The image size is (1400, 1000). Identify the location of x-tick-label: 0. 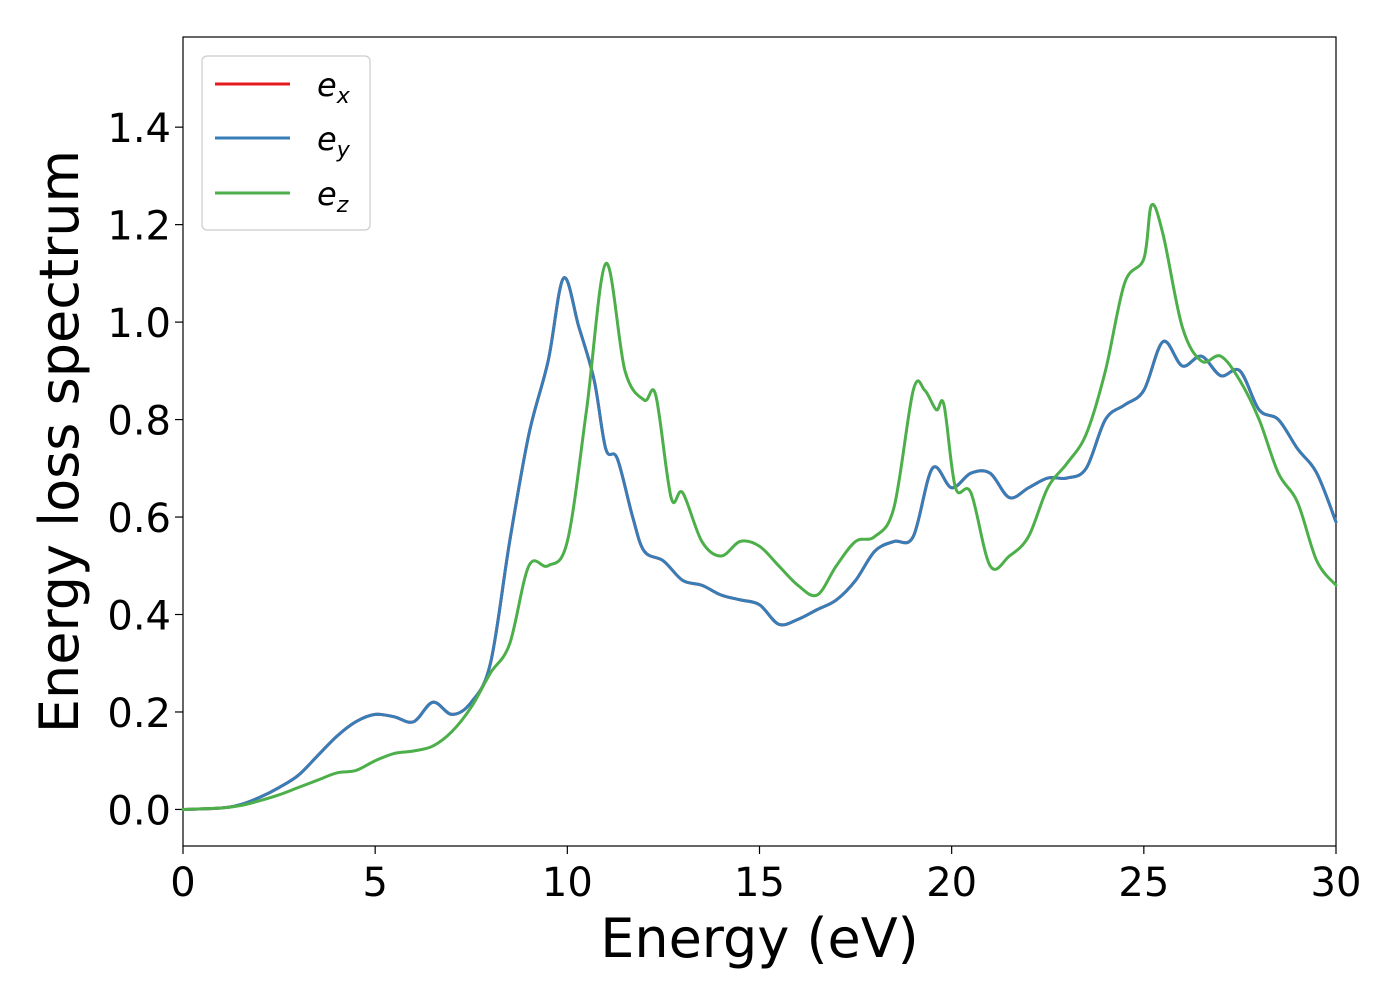
(182, 883).